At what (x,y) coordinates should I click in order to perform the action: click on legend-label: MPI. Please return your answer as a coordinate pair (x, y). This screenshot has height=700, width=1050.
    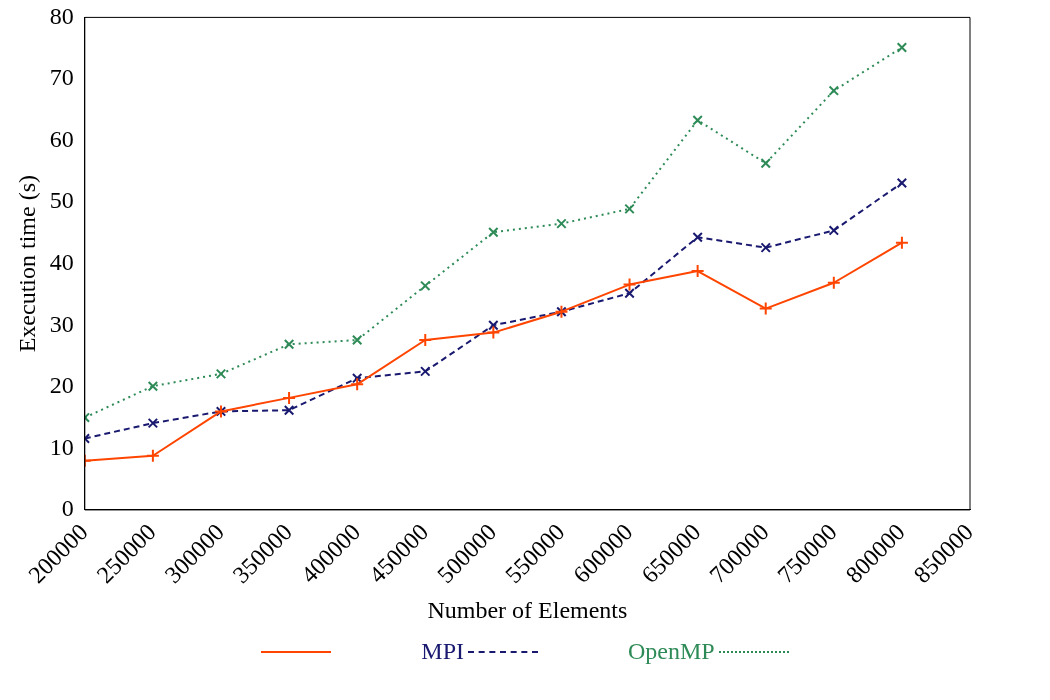
    Looking at the image, I should click on (442, 651).